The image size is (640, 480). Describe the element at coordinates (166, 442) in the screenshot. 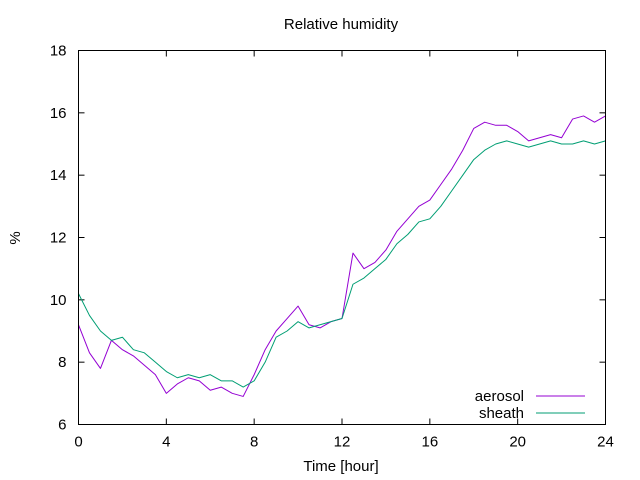

I see `x-tick-label: 4` at that location.